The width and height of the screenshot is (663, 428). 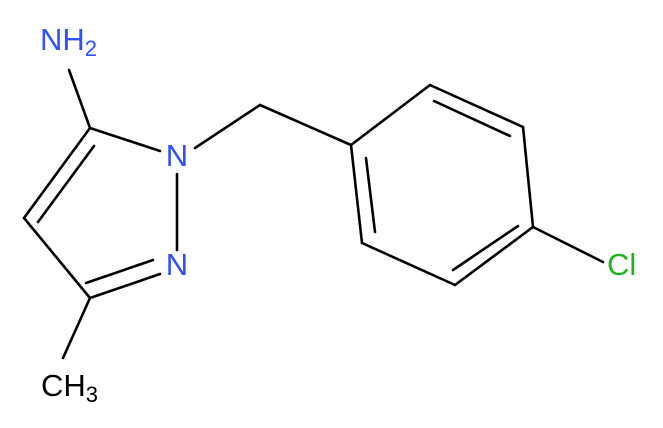 I want to click on atom-subscript: 2, so click(x=91, y=48).